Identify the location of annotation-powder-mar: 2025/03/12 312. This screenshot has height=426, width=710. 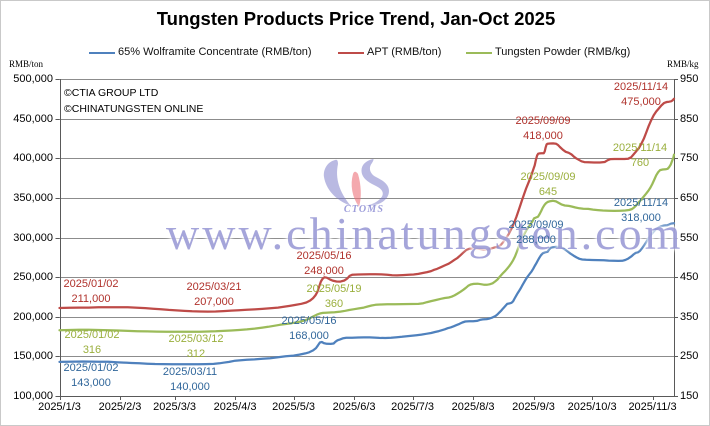
(196, 346).